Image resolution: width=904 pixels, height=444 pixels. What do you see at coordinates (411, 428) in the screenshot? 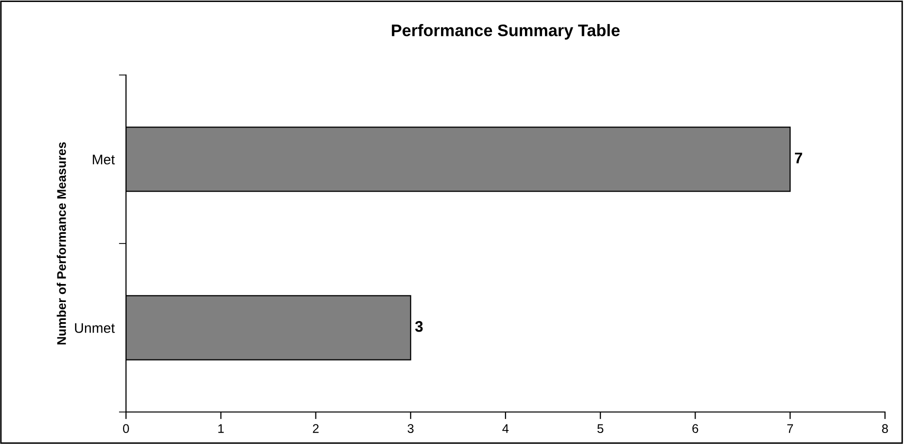
I see `x-tick-label: 3` at bounding box center [411, 428].